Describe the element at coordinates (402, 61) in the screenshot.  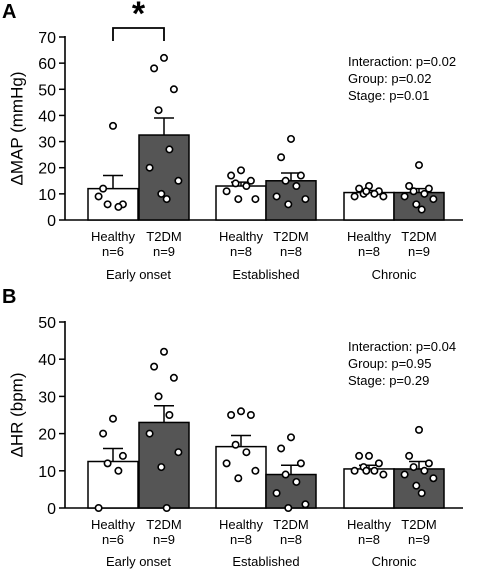
I see `stats-line: Interaction: p=0.02` at that location.